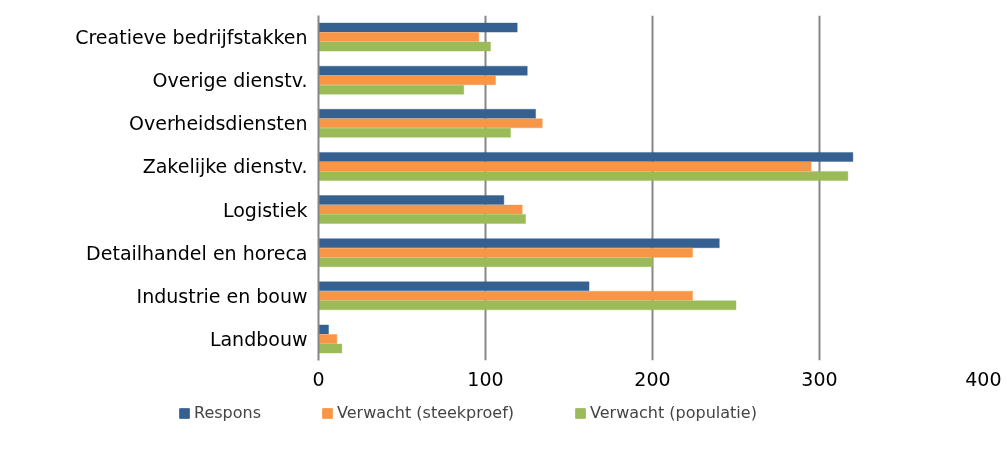  Describe the element at coordinates (673, 412) in the screenshot. I see `legend-label: Verwacht (populatie)` at that location.